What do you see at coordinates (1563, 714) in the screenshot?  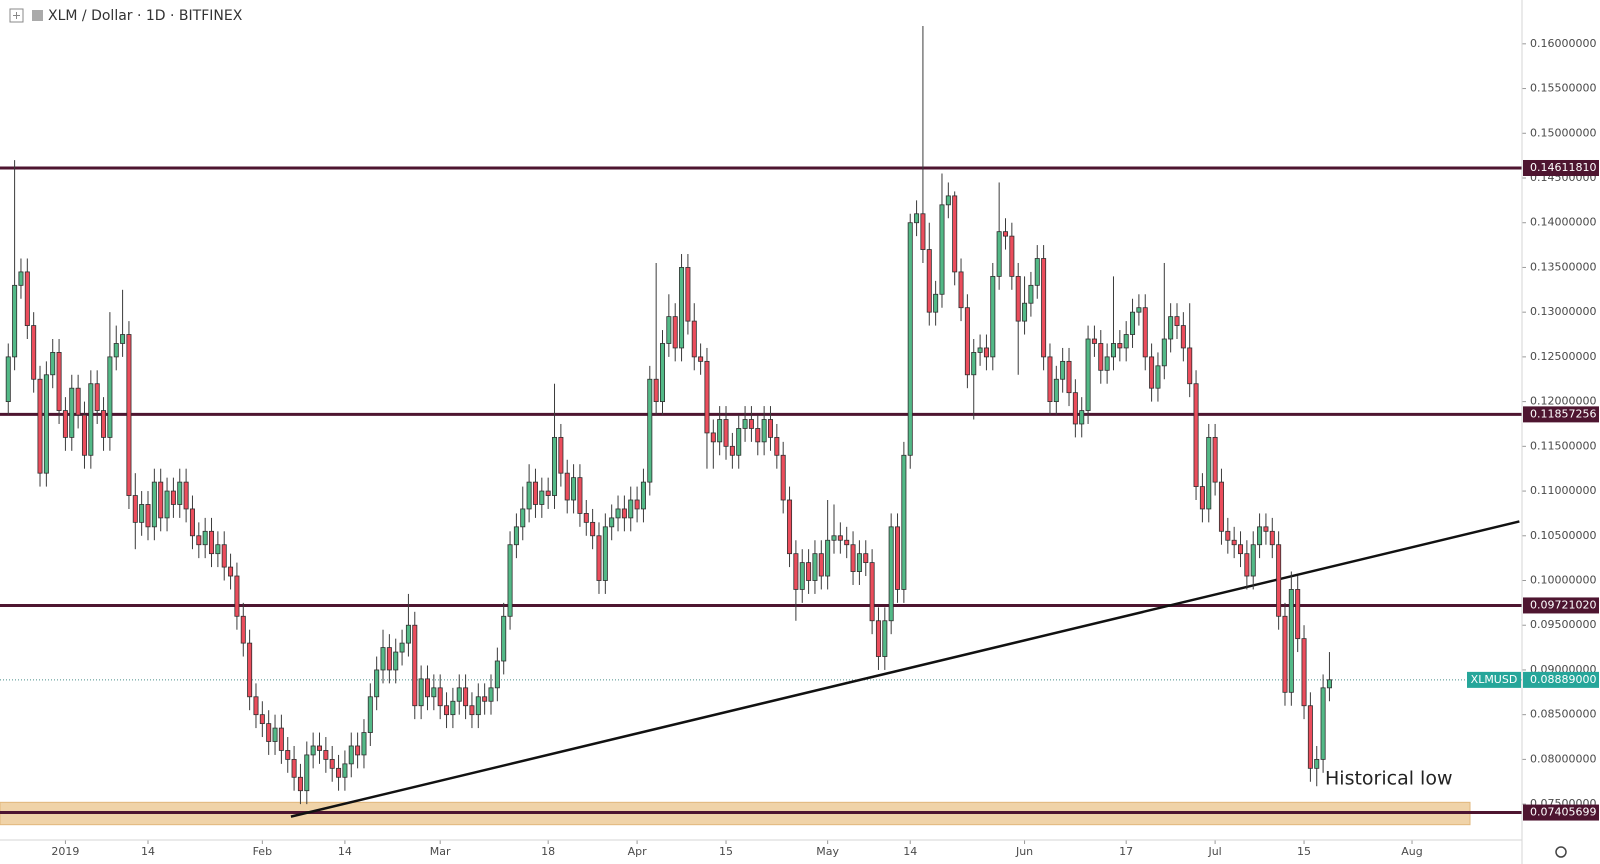 I see `y-tick-label: 0.08500000` at bounding box center [1563, 714].